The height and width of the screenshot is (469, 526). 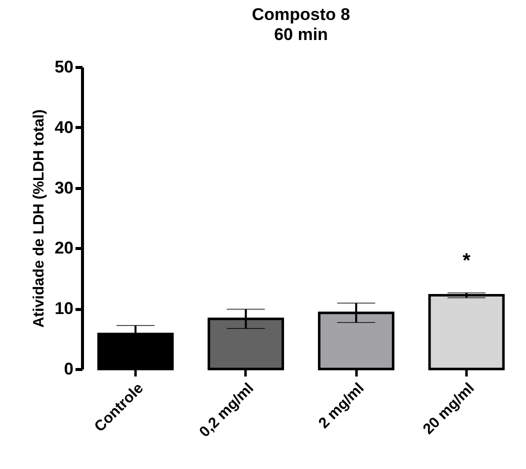 I want to click on y-tick-label: 50, so click(x=64, y=67).